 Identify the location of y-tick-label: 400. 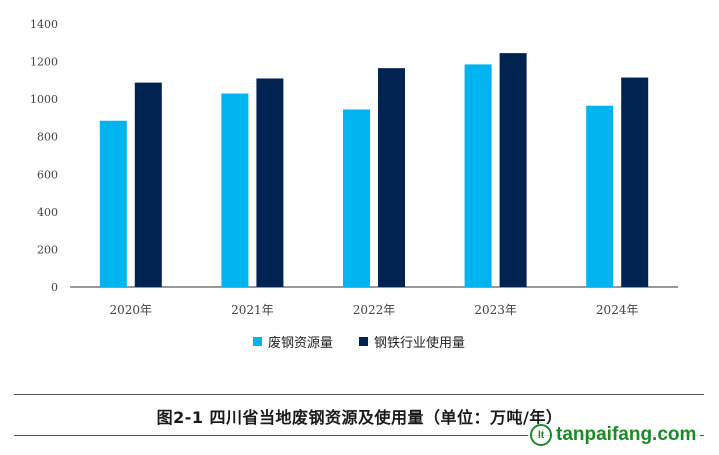
(47, 212).